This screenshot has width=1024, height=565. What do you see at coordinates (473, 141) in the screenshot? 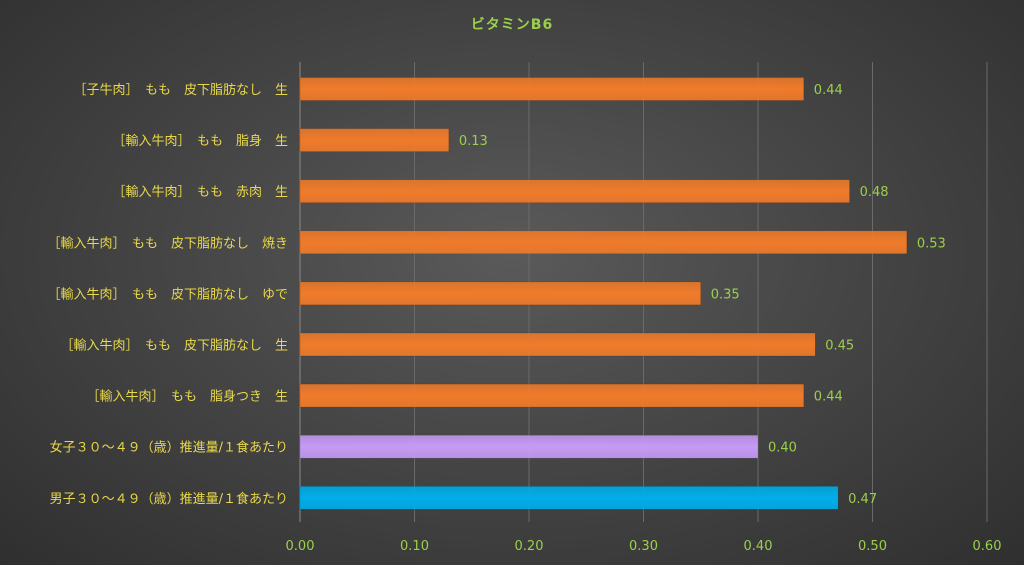
I see `data-label: 0.13` at bounding box center [473, 141].